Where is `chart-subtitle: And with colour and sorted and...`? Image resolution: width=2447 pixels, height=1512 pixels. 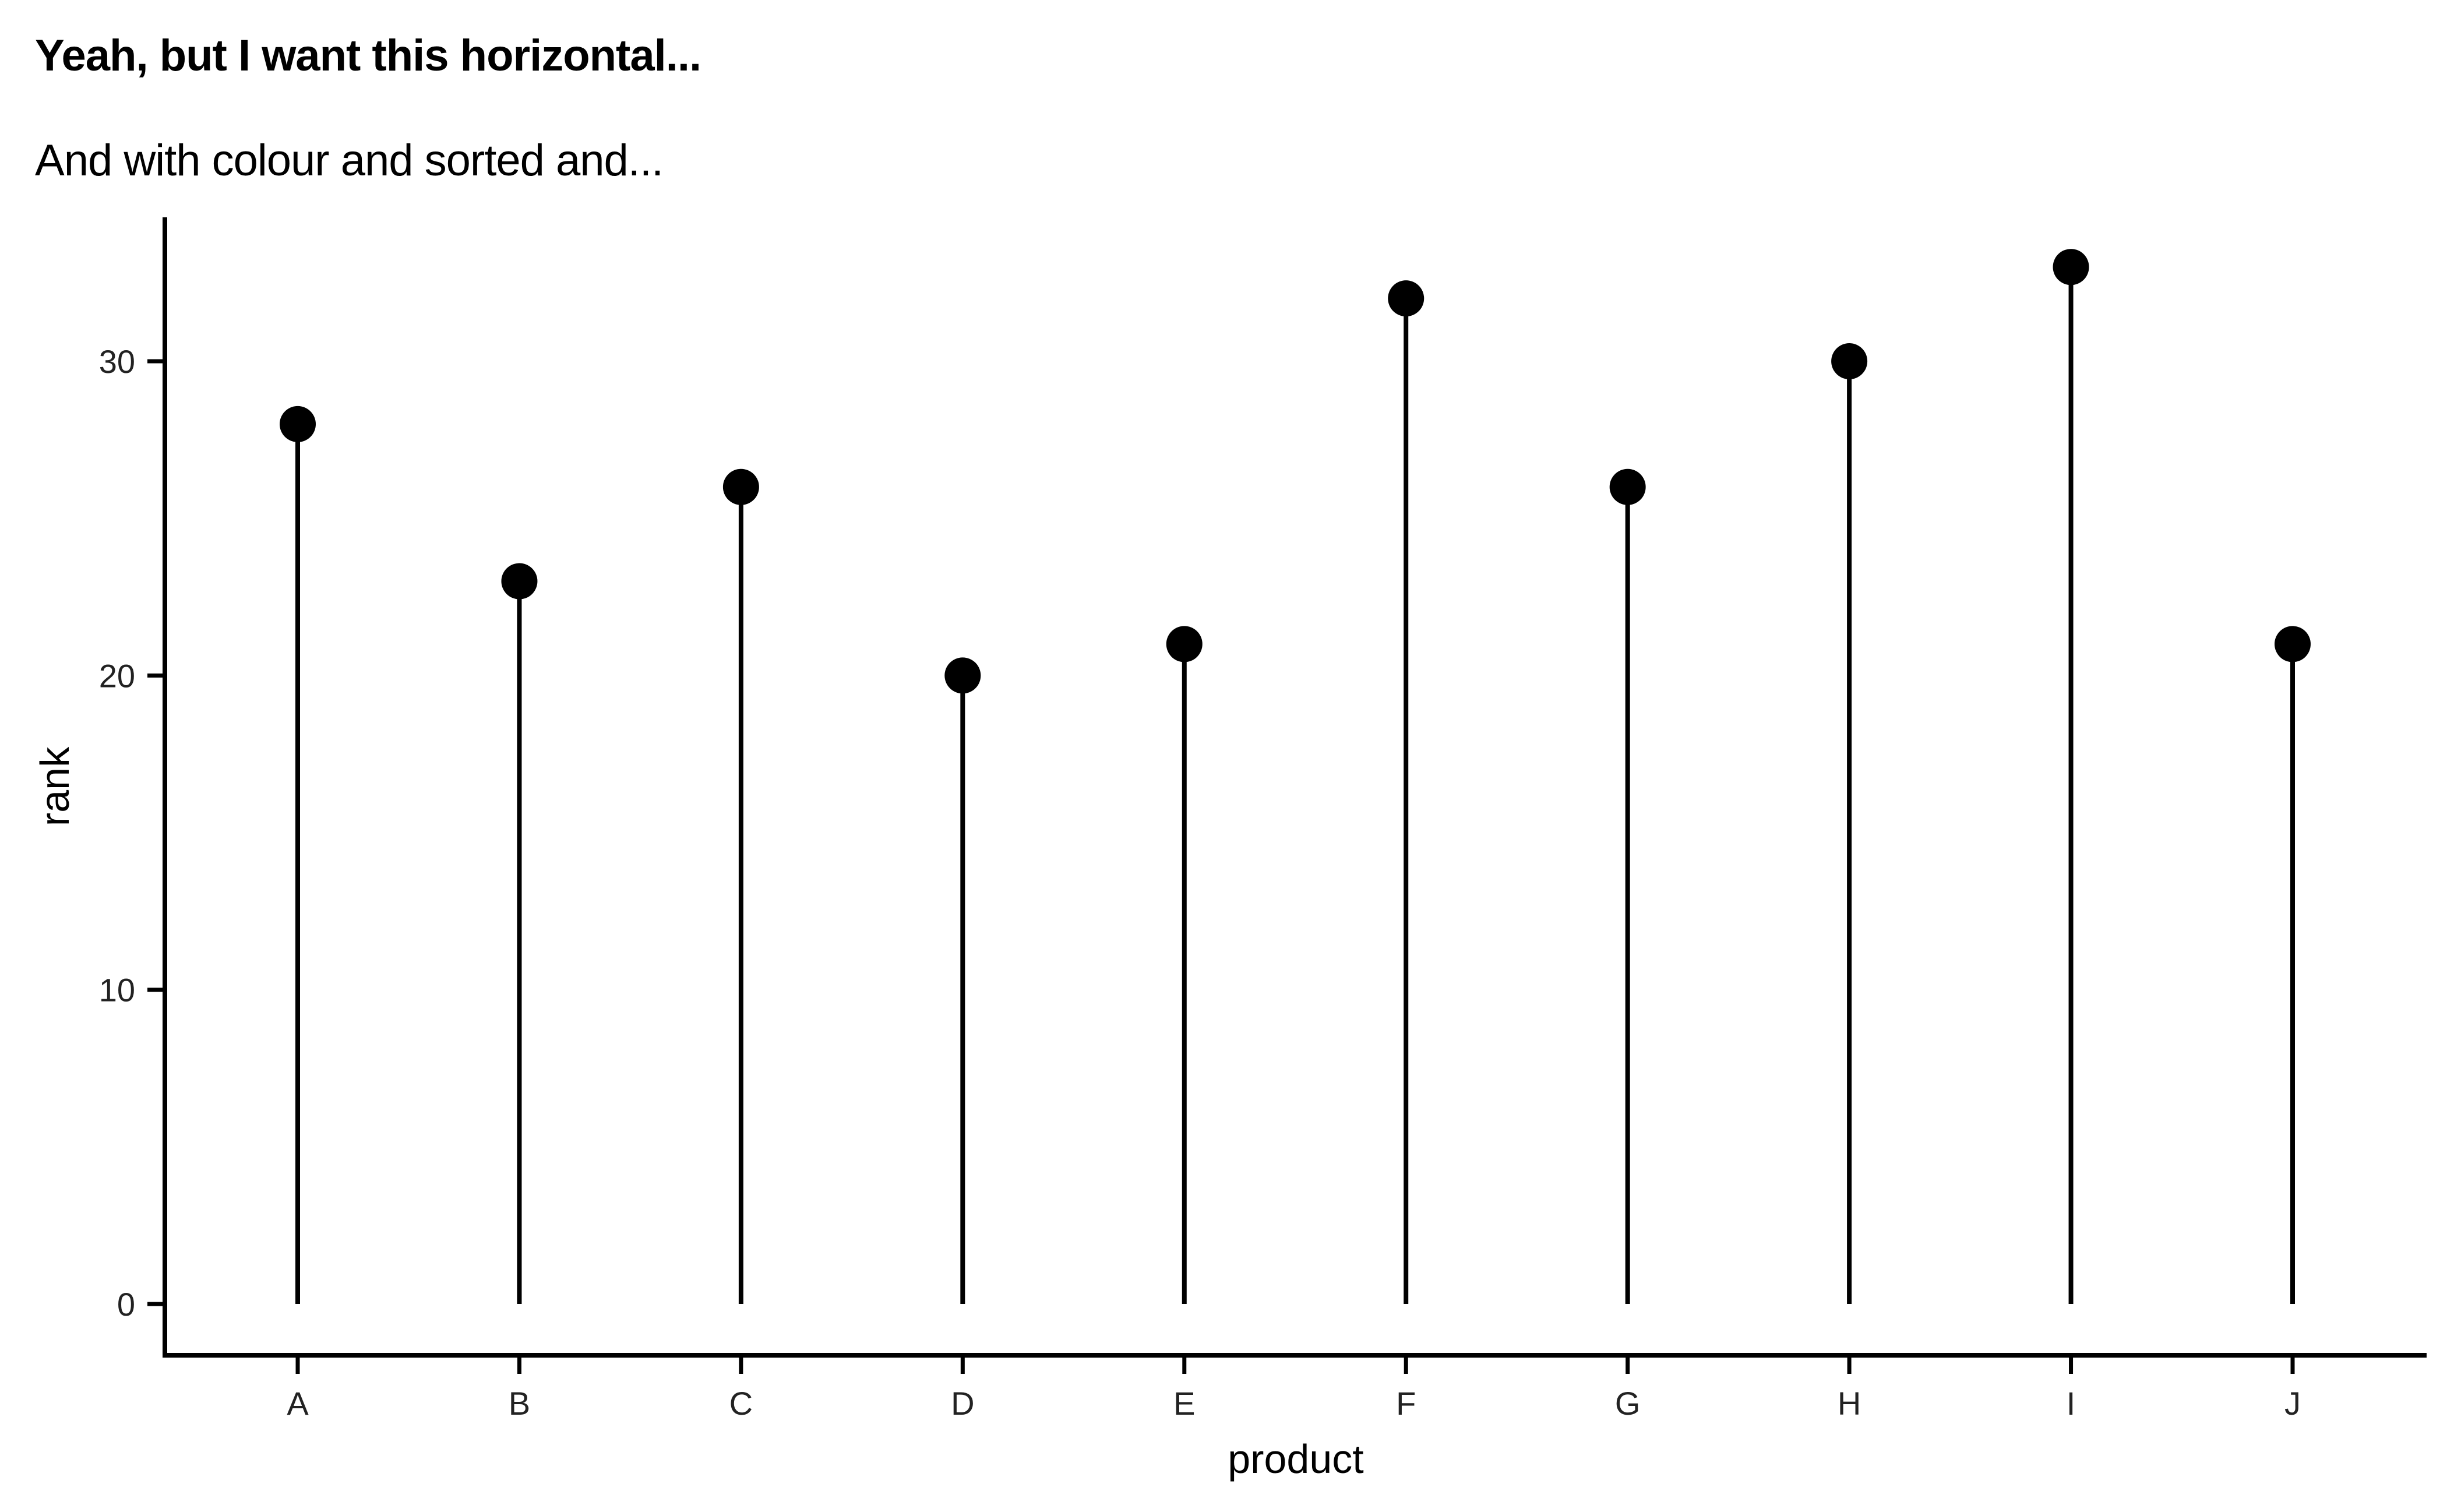 chart-subtitle: And with colour and sorted and... is located at coordinates (349, 160).